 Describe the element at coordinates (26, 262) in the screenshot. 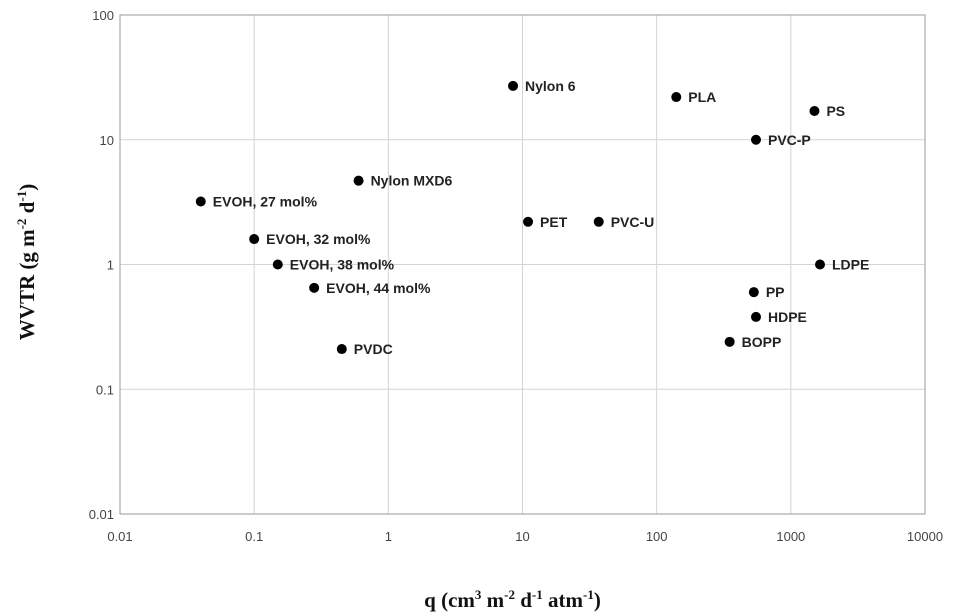

I see `y-axis-title: WVTR (g m-2 d-1)` at that location.